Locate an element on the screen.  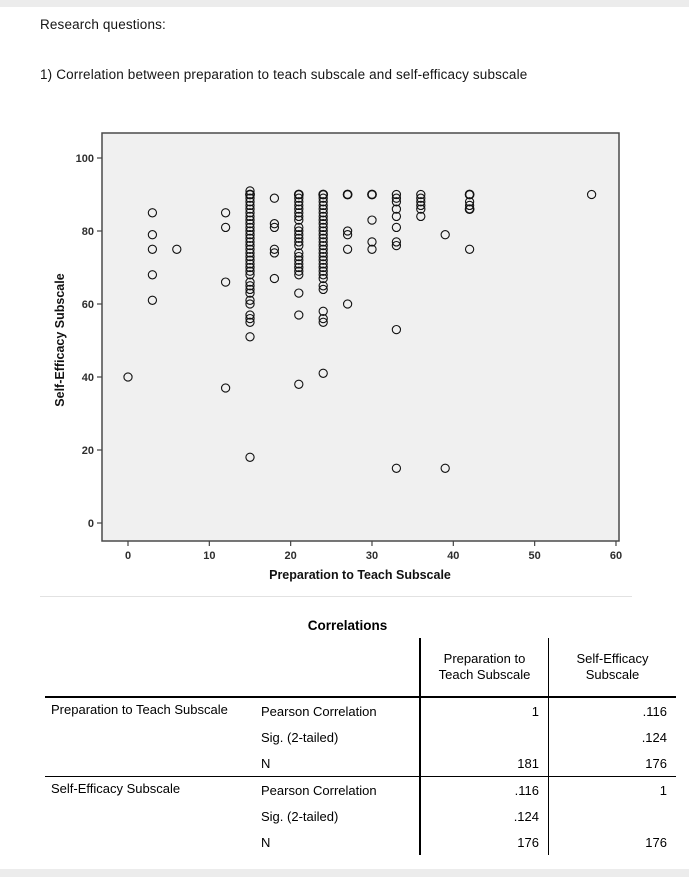
y-tick-label: 80 is located at coordinates (88, 232).